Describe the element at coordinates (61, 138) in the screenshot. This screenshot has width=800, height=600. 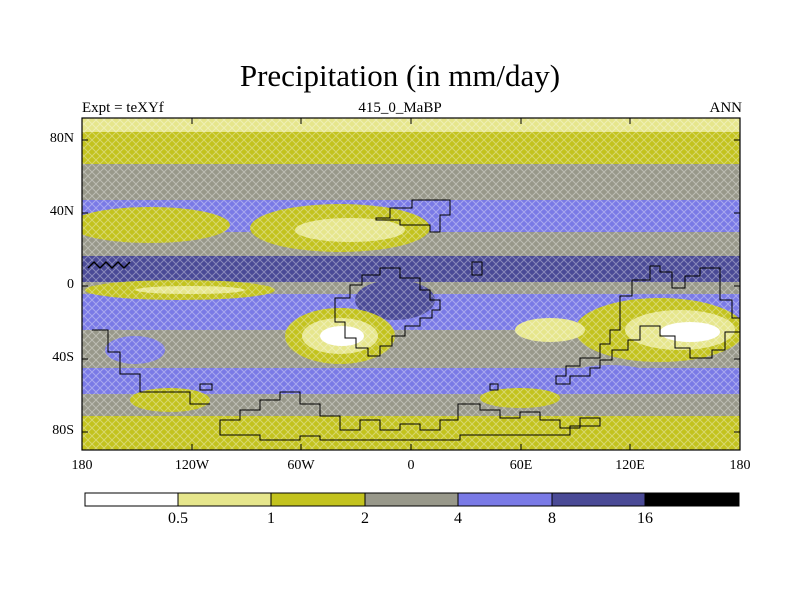
I see `lat-label-80n: 80N` at that location.